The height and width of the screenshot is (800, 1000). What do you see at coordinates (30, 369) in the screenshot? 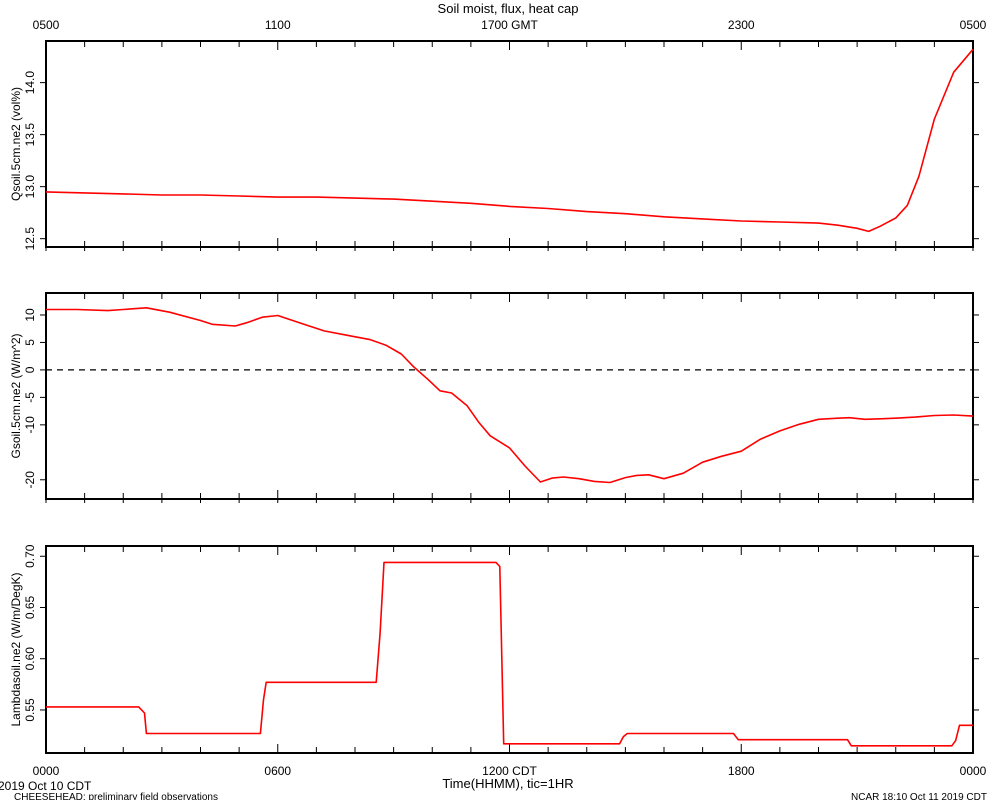
I see `y-tick-label: 0` at bounding box center [30, 369].